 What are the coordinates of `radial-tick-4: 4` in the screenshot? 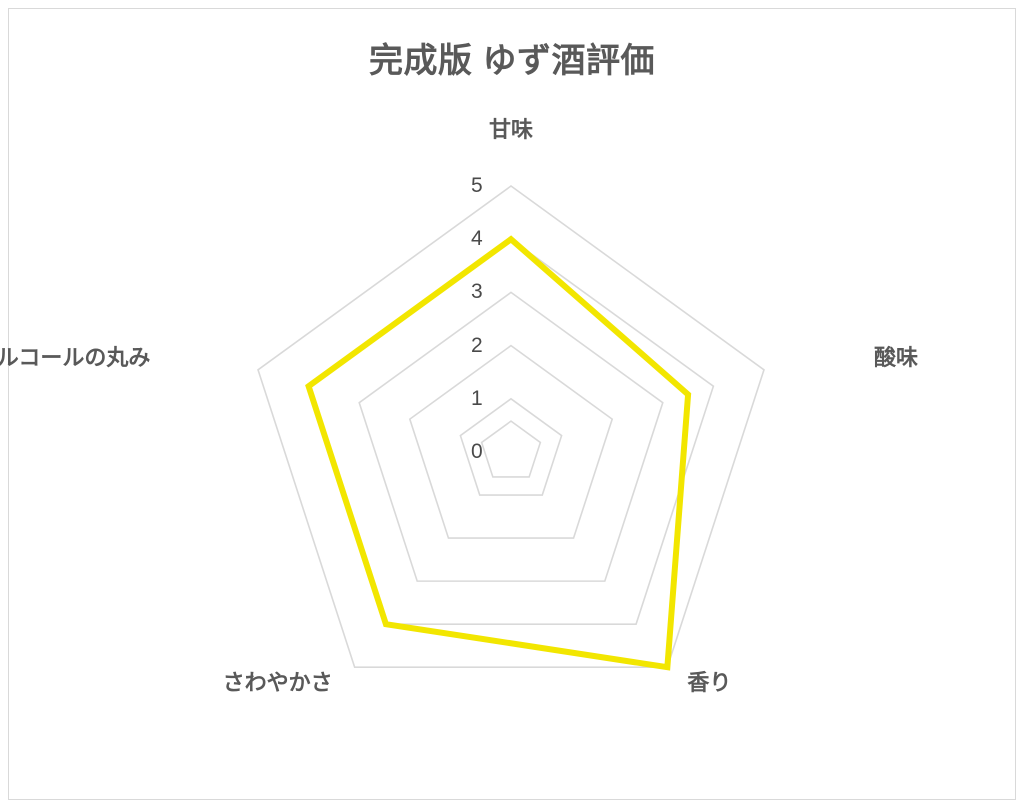 It's located at (477, 239).